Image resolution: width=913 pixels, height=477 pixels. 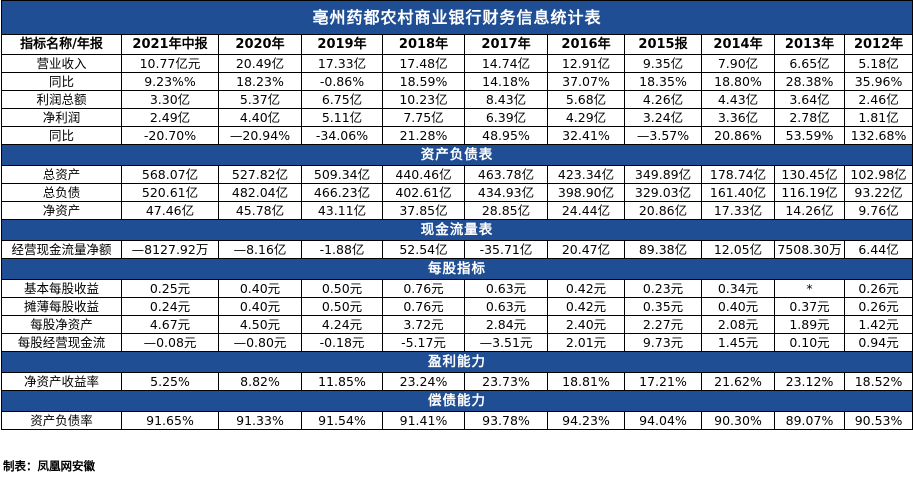 What do you see at coordinates (342, 44) in the screenshot?
I see `header-cell-year: 2019年` at bounding box center [342, 44].